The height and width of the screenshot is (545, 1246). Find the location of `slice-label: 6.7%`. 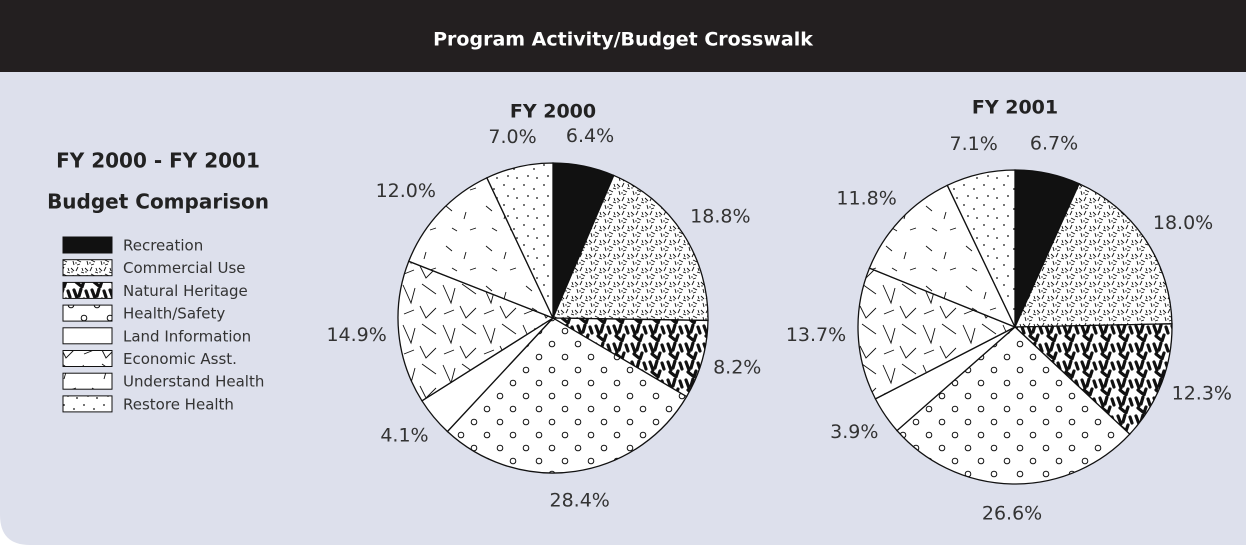

slice-label: 6.7% is located at coordinates (1054, 144).